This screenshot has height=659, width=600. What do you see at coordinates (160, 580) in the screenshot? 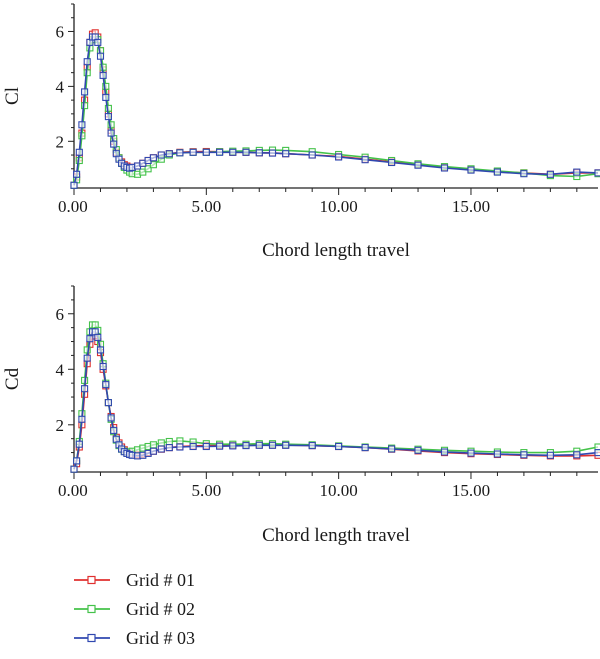
I see `legend-label: Grid # 01` at bounding box center [160, 580].